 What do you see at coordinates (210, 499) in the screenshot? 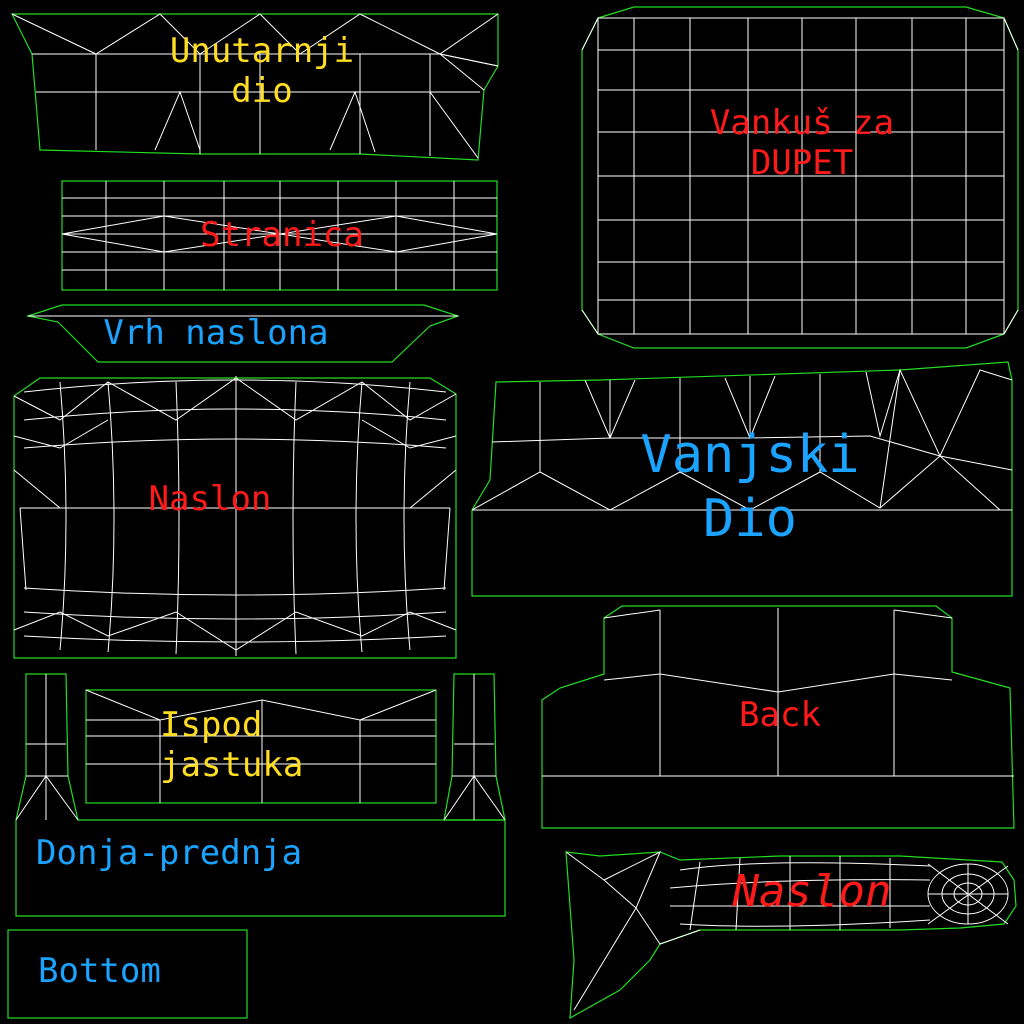
I see `label-naslon: Naslon` at bounding box center [210, 499].